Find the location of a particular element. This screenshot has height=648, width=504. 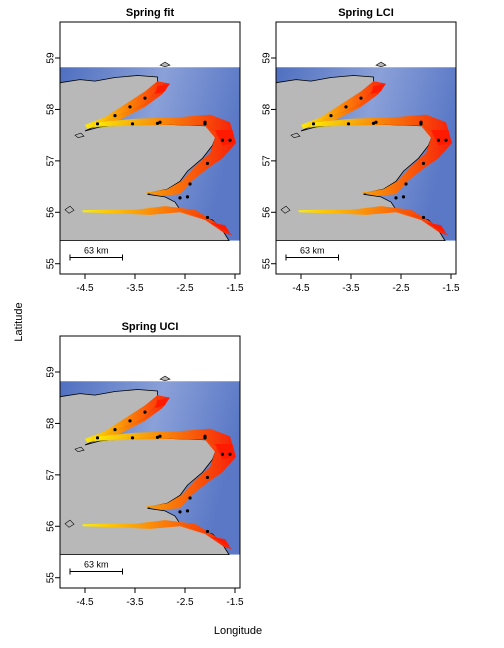

panel-title: Spring UCI is located at coordinates (150, 327).